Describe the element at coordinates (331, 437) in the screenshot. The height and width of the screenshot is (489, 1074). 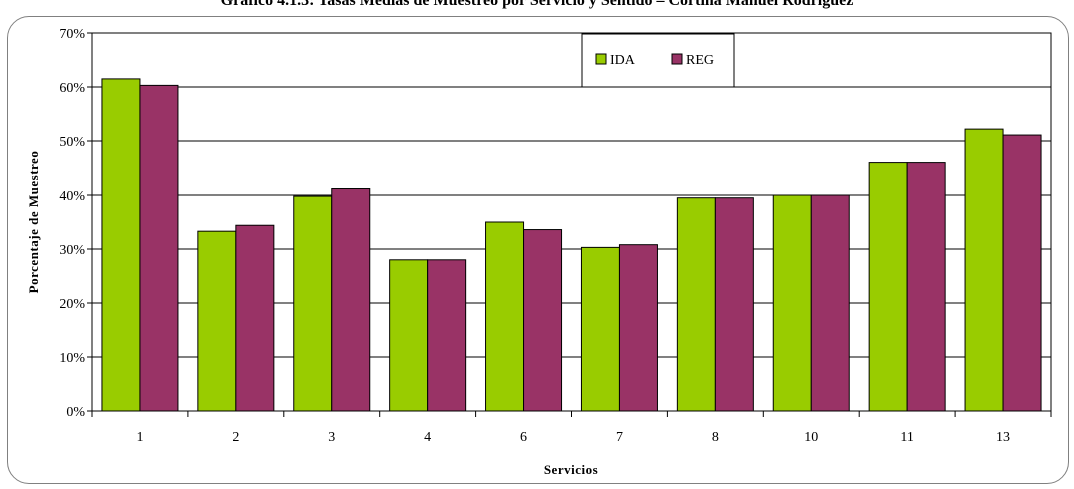
I see `x-tick-label: 3` at that location.